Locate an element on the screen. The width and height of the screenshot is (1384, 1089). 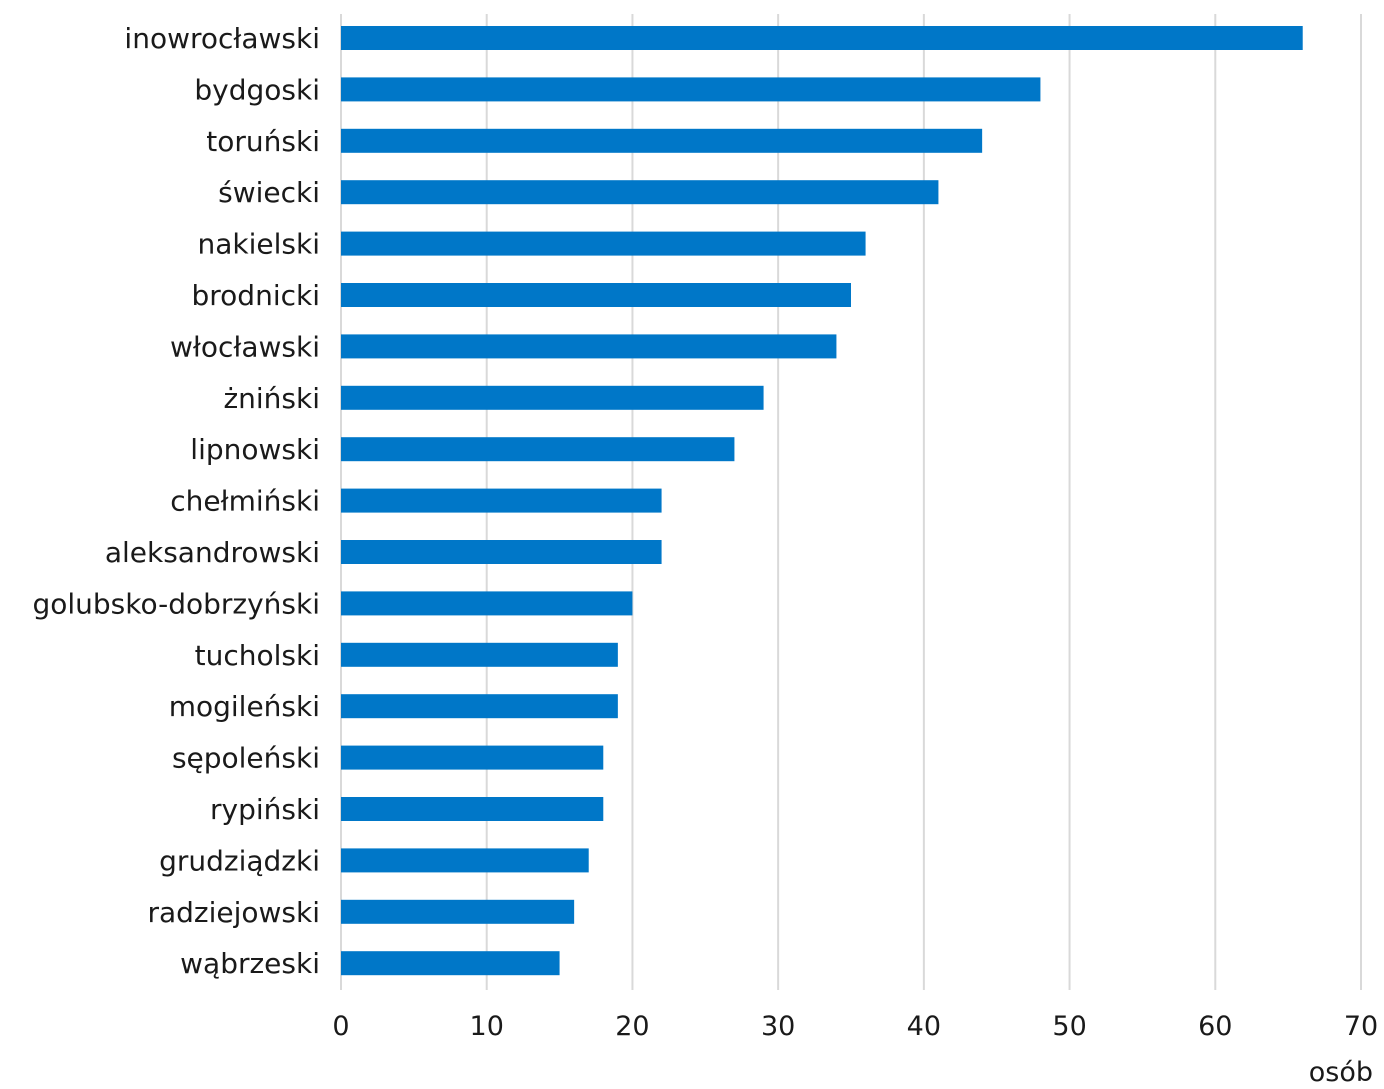
category-label: lipnowski is located at coordinates (255, 449).